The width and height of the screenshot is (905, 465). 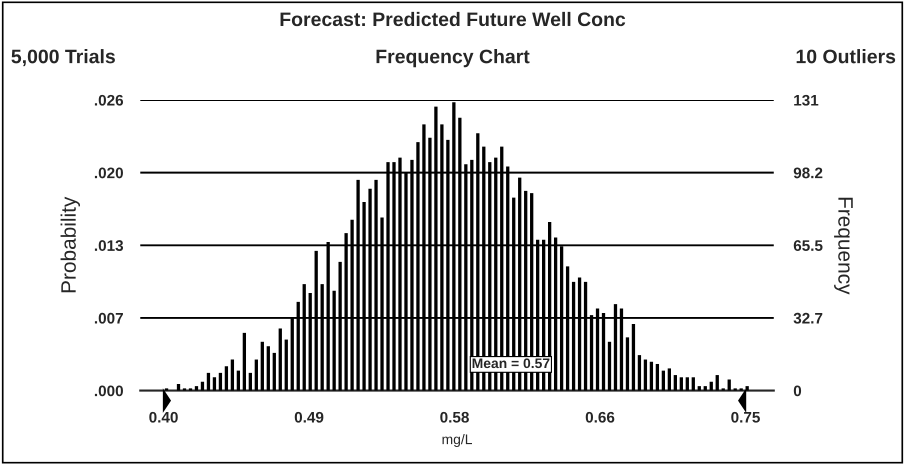 What do you see at coordinates (808, 245) in the screenshot?
I see `y2-tick-label: 65.5` at bounding box center [808, 245].